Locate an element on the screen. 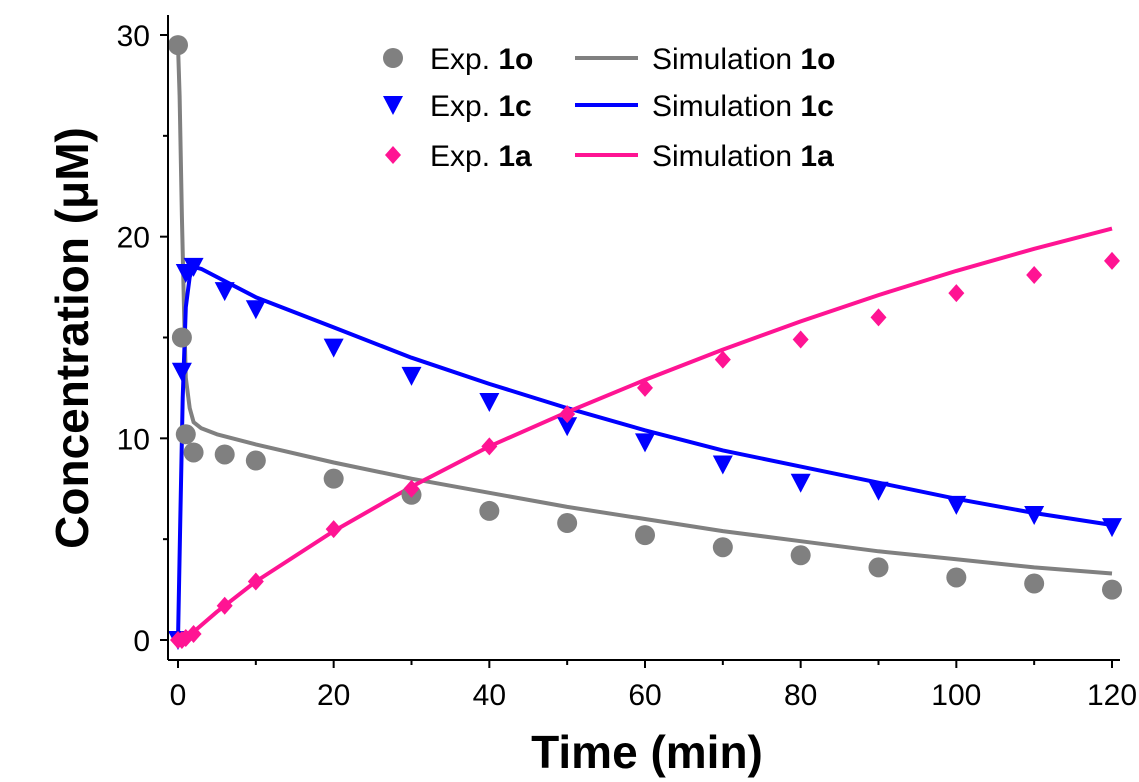  legend-label-simulation-1o: Simulation 1o is located at coordinates (743, 59).